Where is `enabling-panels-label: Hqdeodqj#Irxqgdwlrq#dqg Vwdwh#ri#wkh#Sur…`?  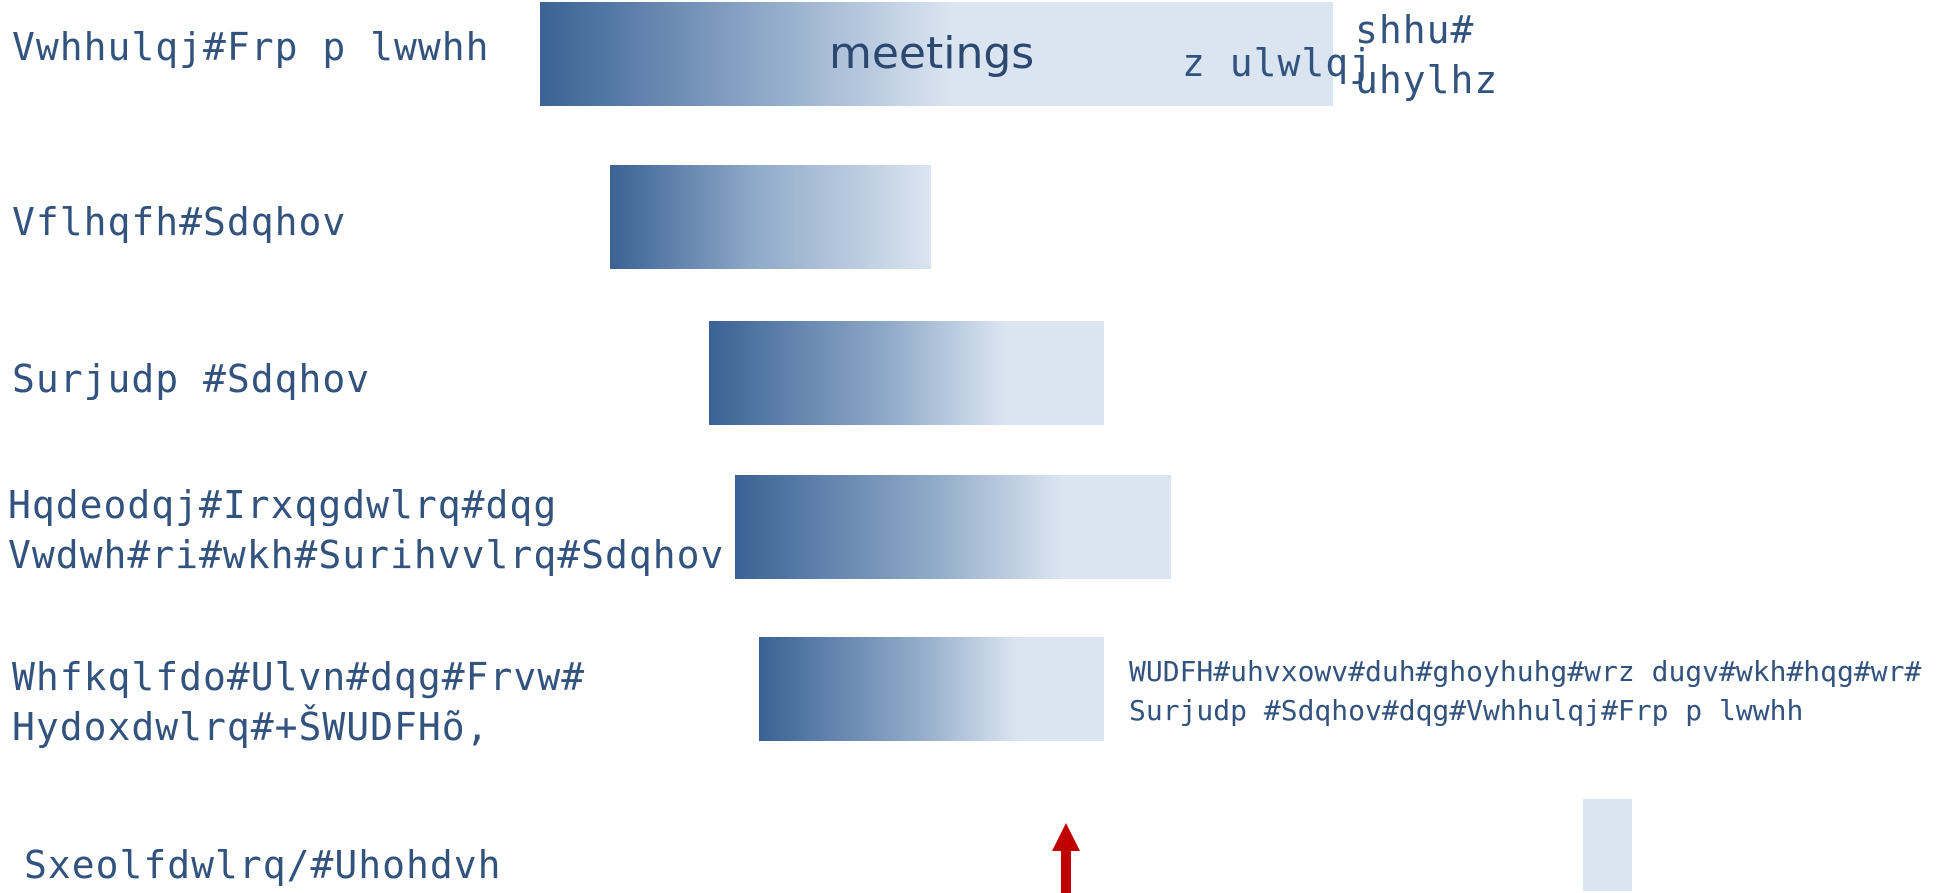 enabling-panels-label: Hqdeodqj#Irxqgdwlrq#dqg Vwdwh#ri#wkh#Sur… is located at coordinates (366, 530).